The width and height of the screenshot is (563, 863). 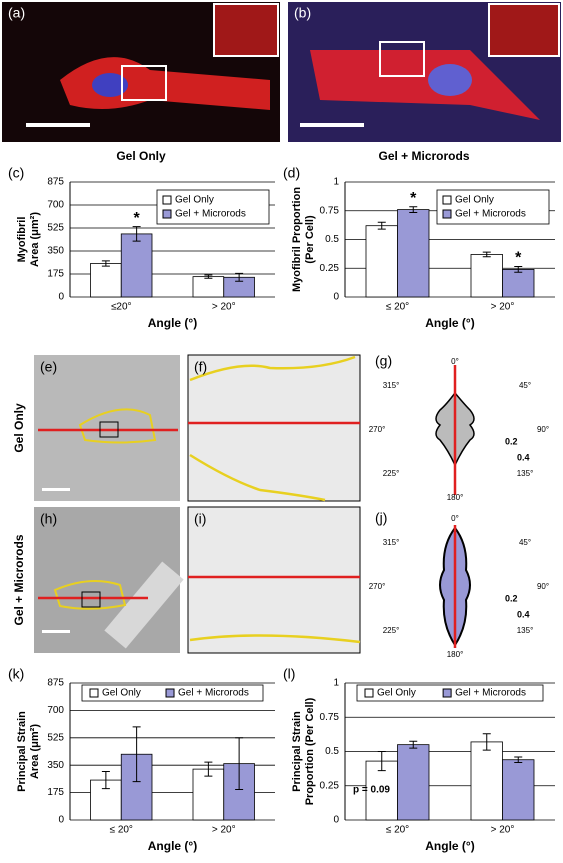 I want to click on x-tick-label: ≤20°, so click(x=121, y=307).